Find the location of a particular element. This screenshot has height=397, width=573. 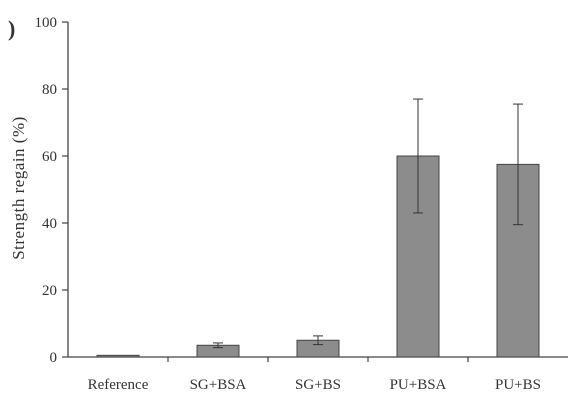

y-tick-label: 80 is located at coordinates (49, 90).